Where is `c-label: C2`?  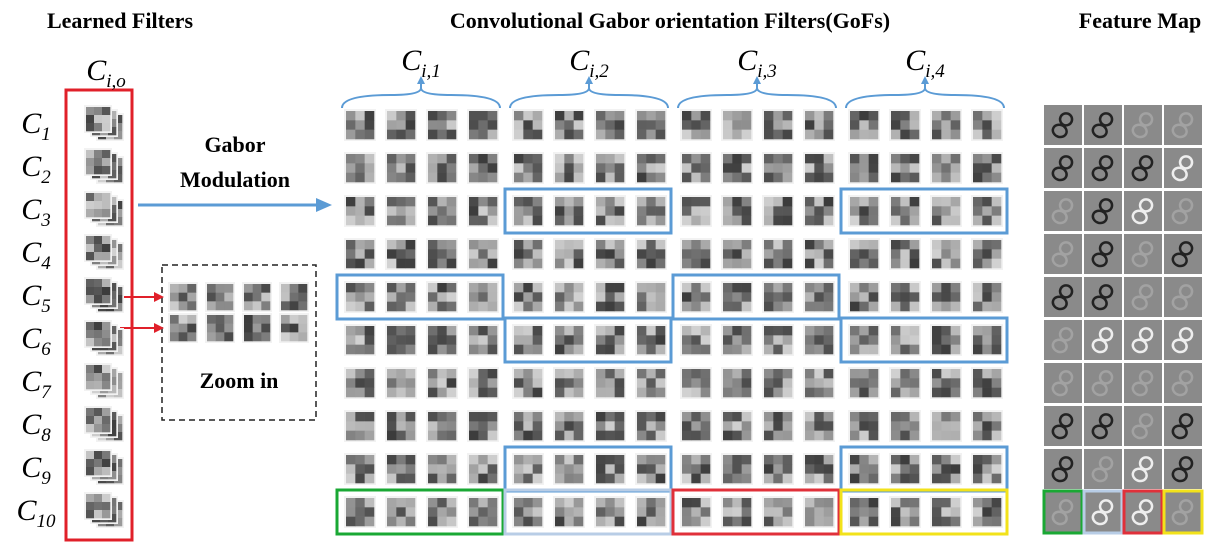
c-label: C2 is located at coordinates (36, 169).